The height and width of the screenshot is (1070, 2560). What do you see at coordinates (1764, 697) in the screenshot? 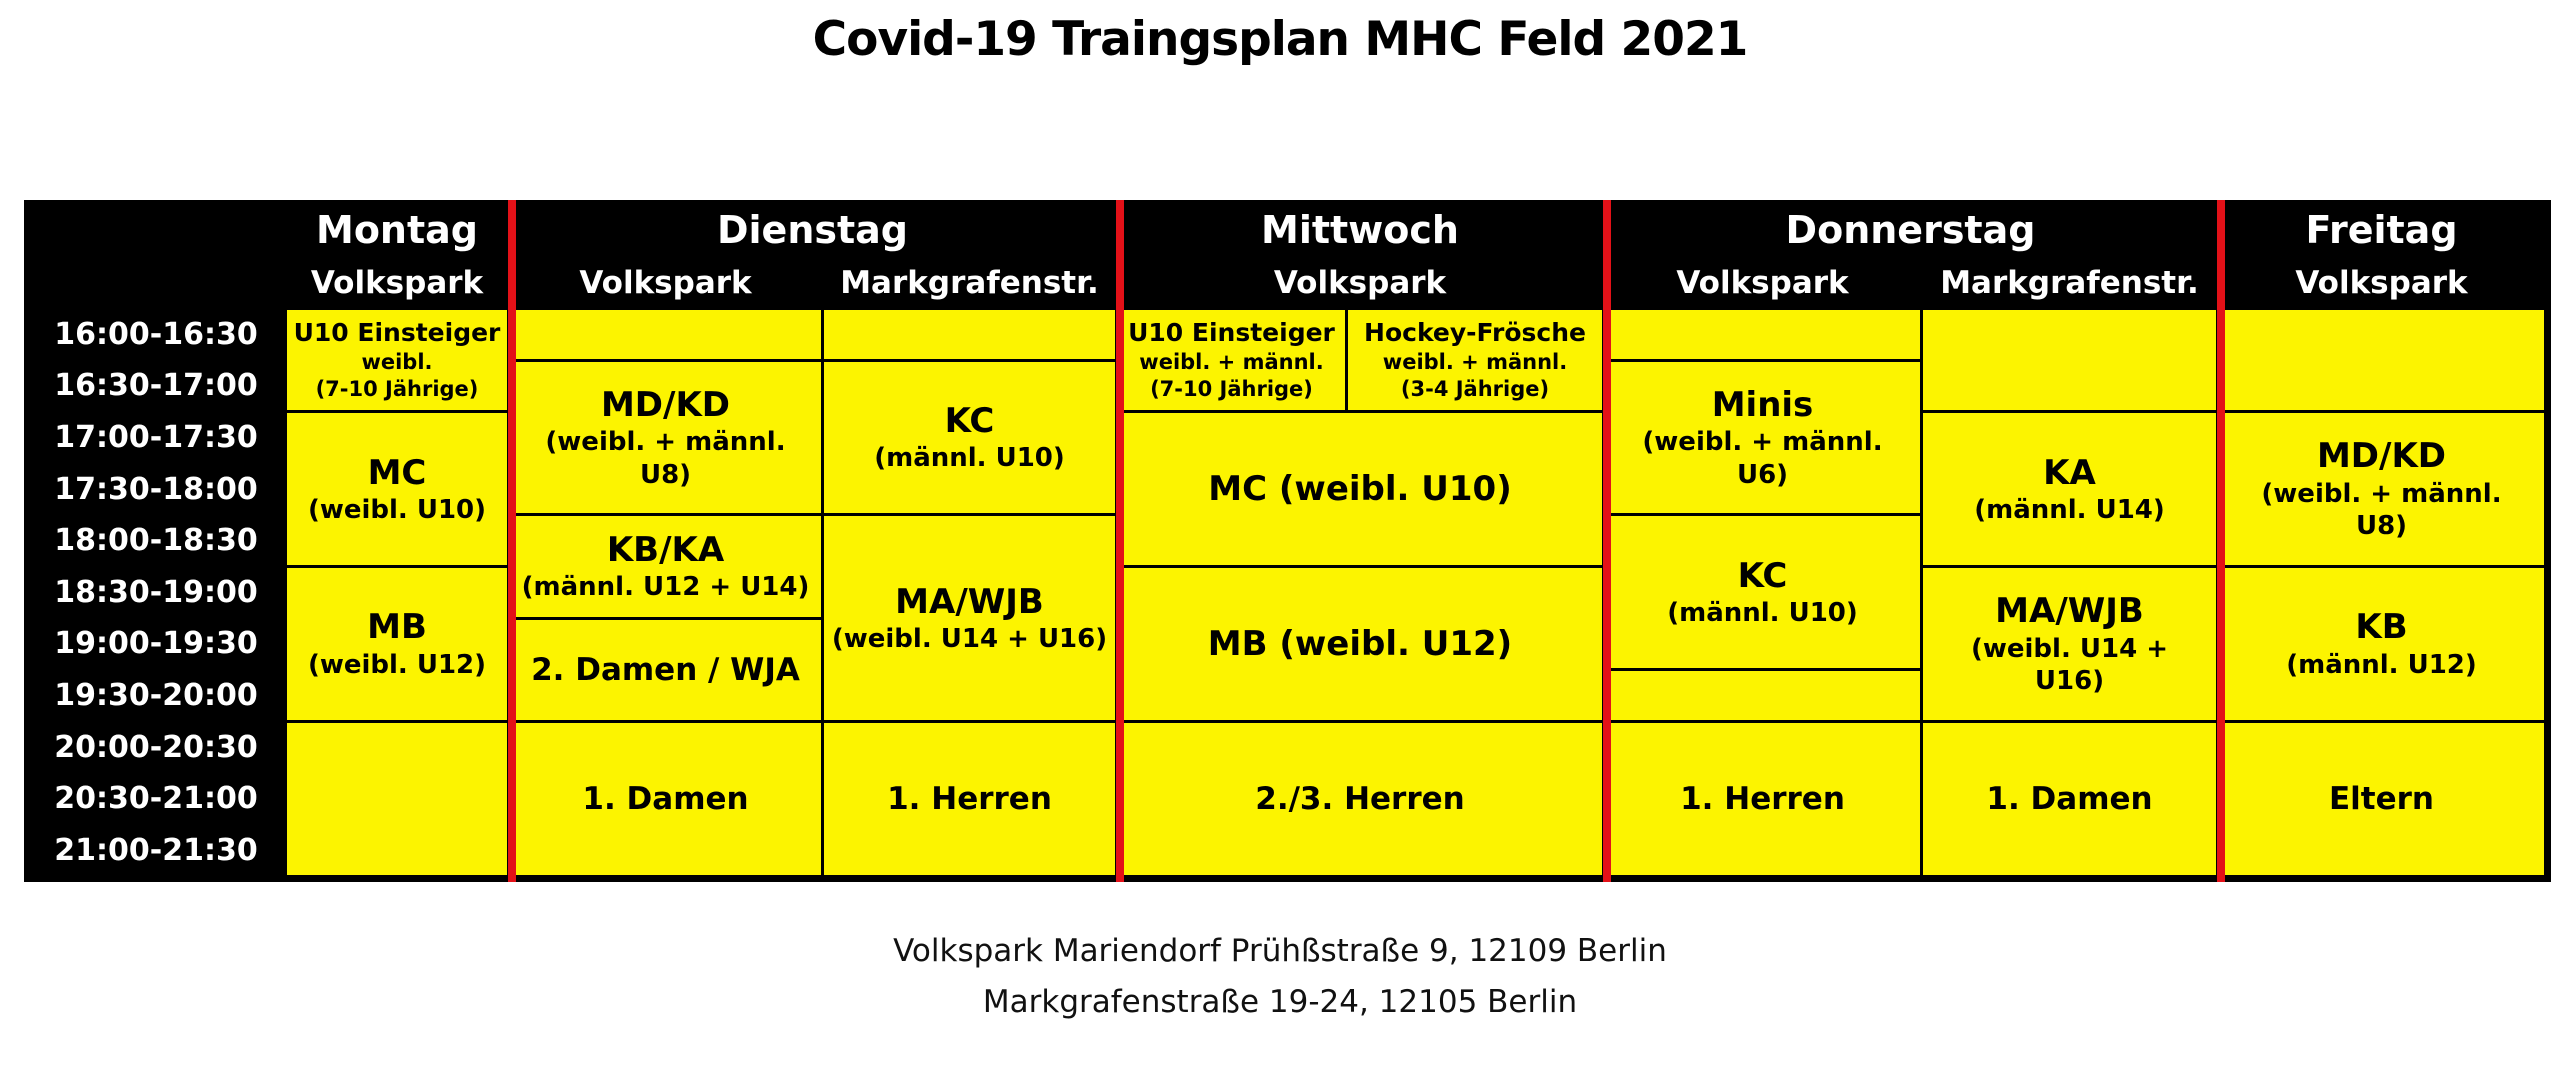
I see `cell-donnerstag-volkspark-empty-1930` at bounding box center [1764, 697].